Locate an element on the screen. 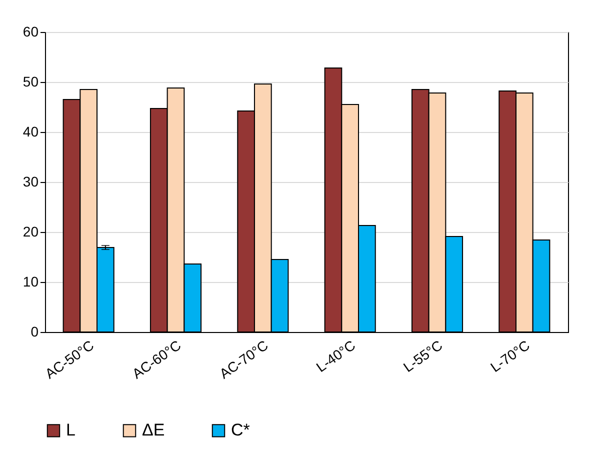 The image size is (612, 449). y-tick-label: 60 is located at coordinates (30, 32).